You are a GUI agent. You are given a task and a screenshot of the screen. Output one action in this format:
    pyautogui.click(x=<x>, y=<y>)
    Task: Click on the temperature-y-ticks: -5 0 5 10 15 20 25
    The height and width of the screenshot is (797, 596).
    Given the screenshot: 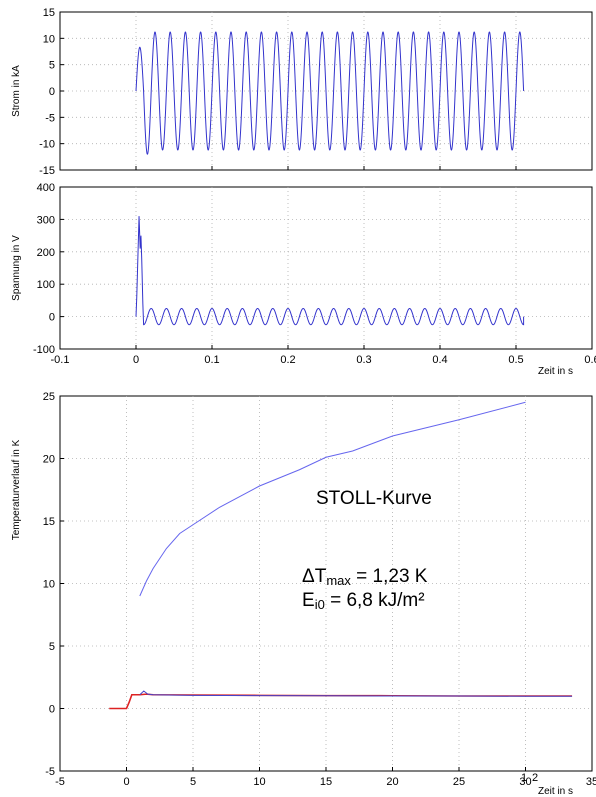 What is the action you would take?
    pyautogui.click(x=53, y=584)
    